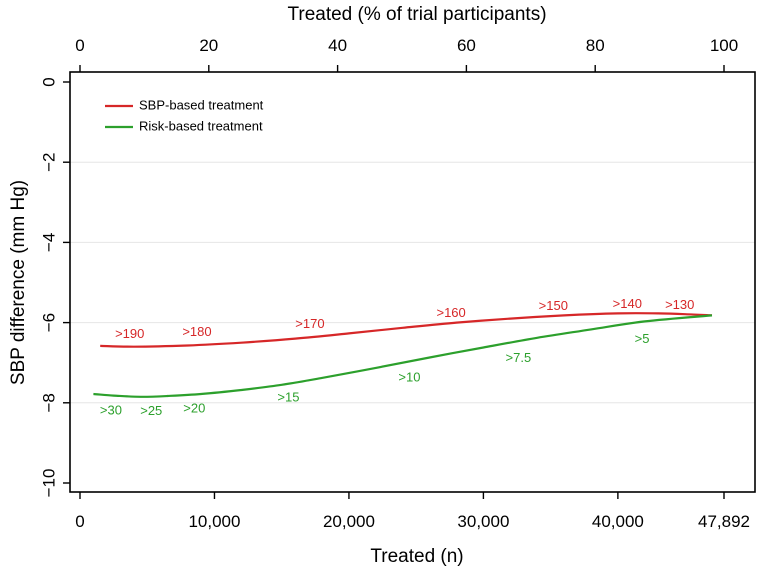  Describe the element at coordinates (194, 407) in the screenshot. I see `data-label: >20` at that location.